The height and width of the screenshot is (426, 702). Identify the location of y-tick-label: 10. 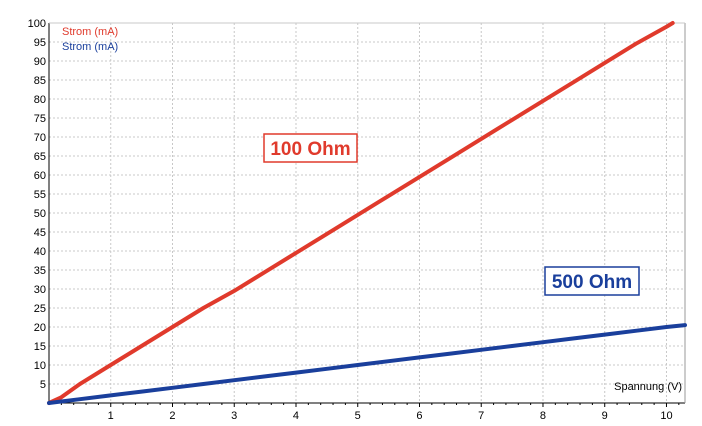
(40, 366).